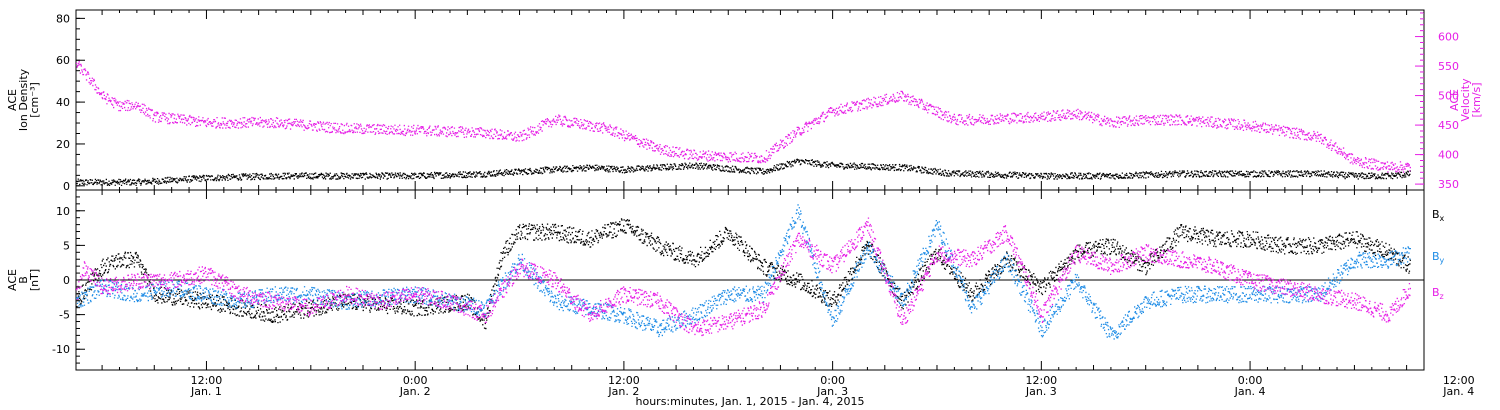  I want to click on ylabel-line: Ion Density, so click(23, 99).